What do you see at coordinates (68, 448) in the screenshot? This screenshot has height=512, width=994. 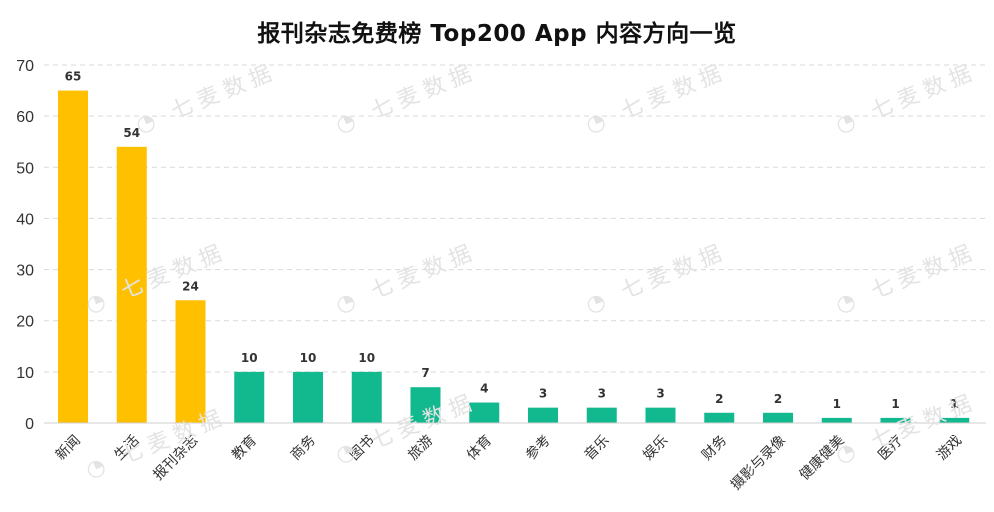 I see `x-category-label: 新闻` at bounding box center [68, 448].